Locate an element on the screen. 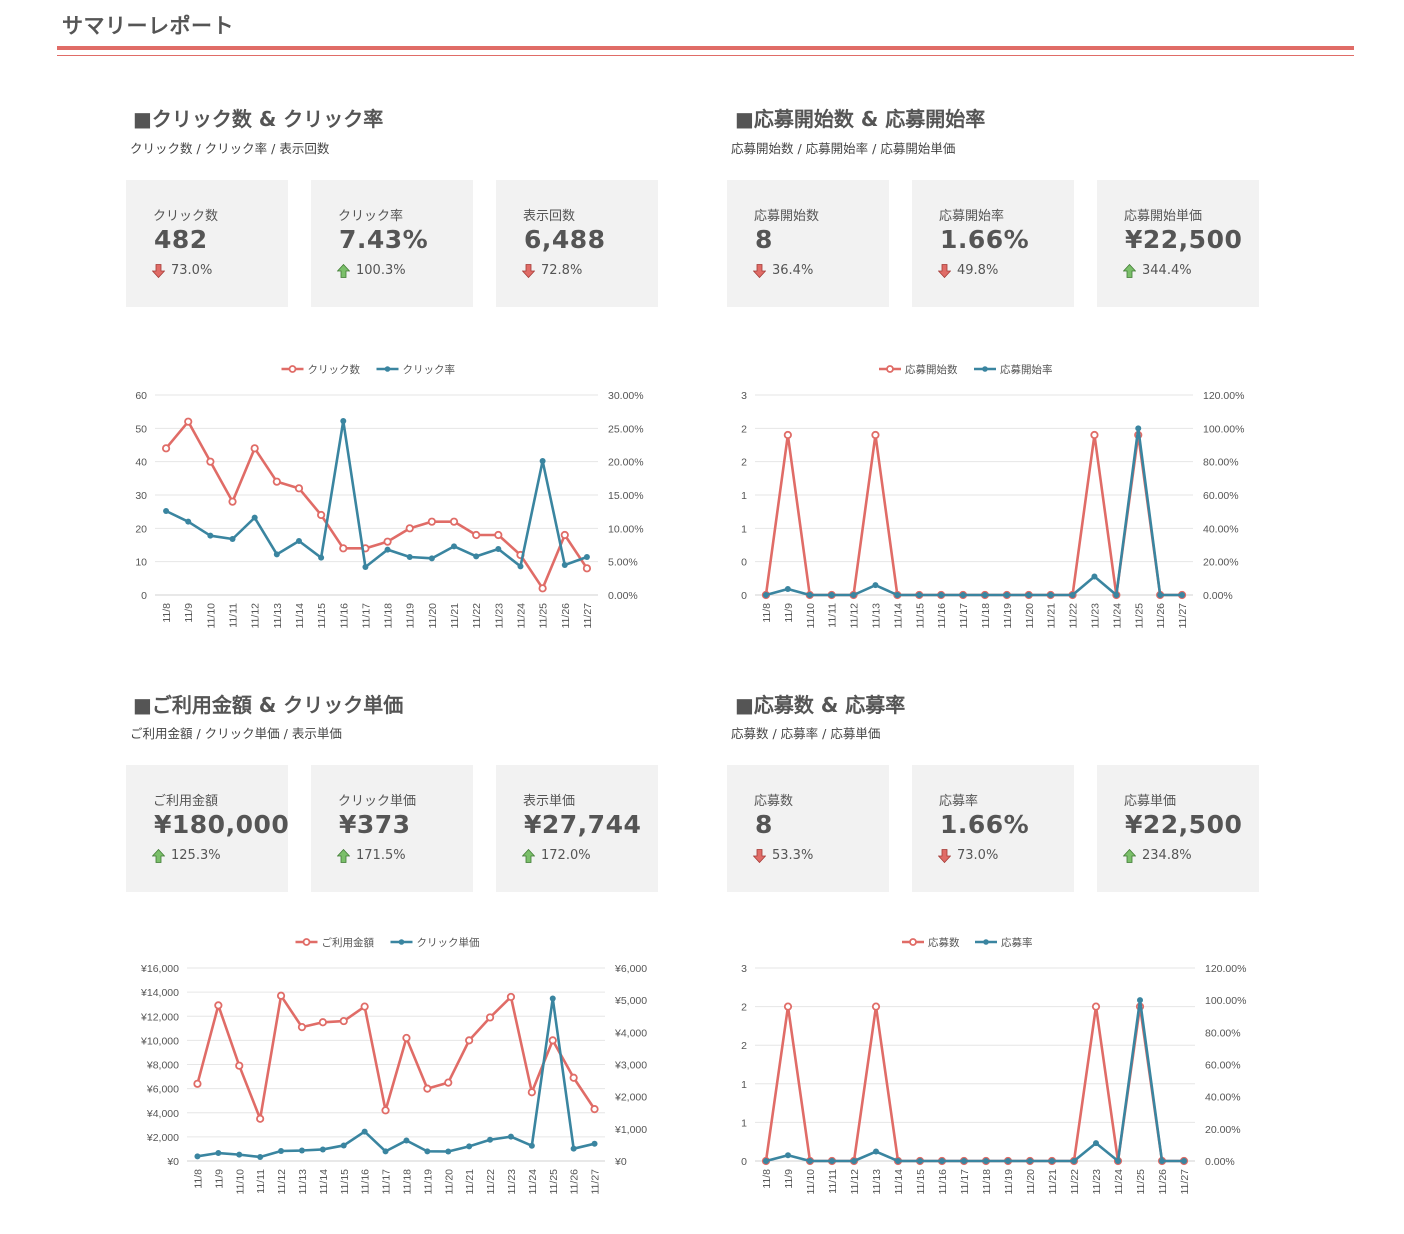 This screenshot has width=1404, height=1234. y-left-tick-label: ¥4,000 is located at coordinates (162, 1114).